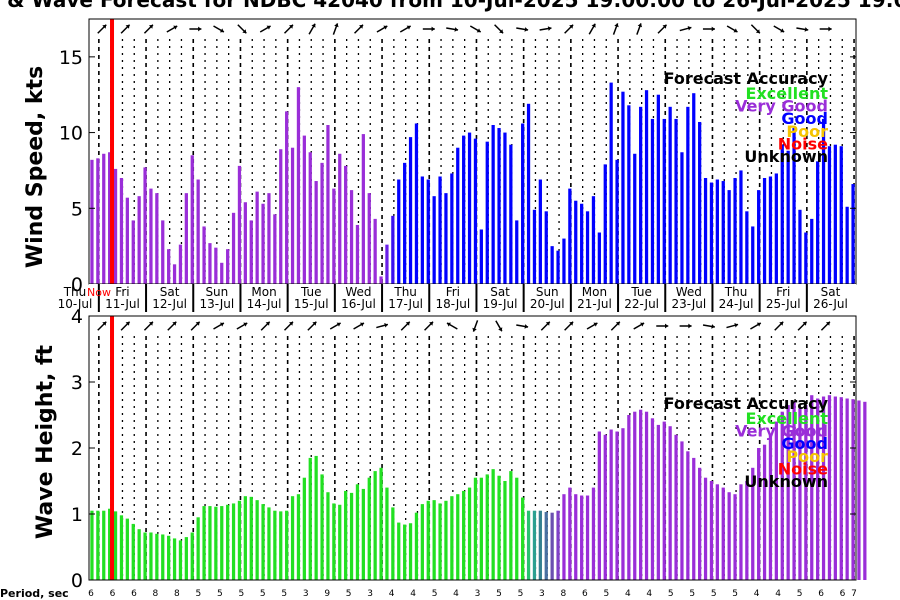 The width and height of the screenshot is (900, 600). Describe the element at coordinates (71, 58) in the screenshot. I see `wind-y-tick-label: 15` at that location.